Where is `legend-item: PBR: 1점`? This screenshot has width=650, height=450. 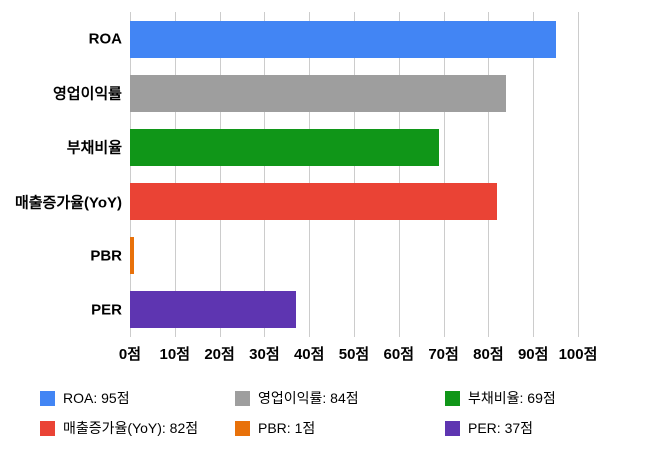
legend-item: PBR: 1점 is located at coordinates (340, 428).